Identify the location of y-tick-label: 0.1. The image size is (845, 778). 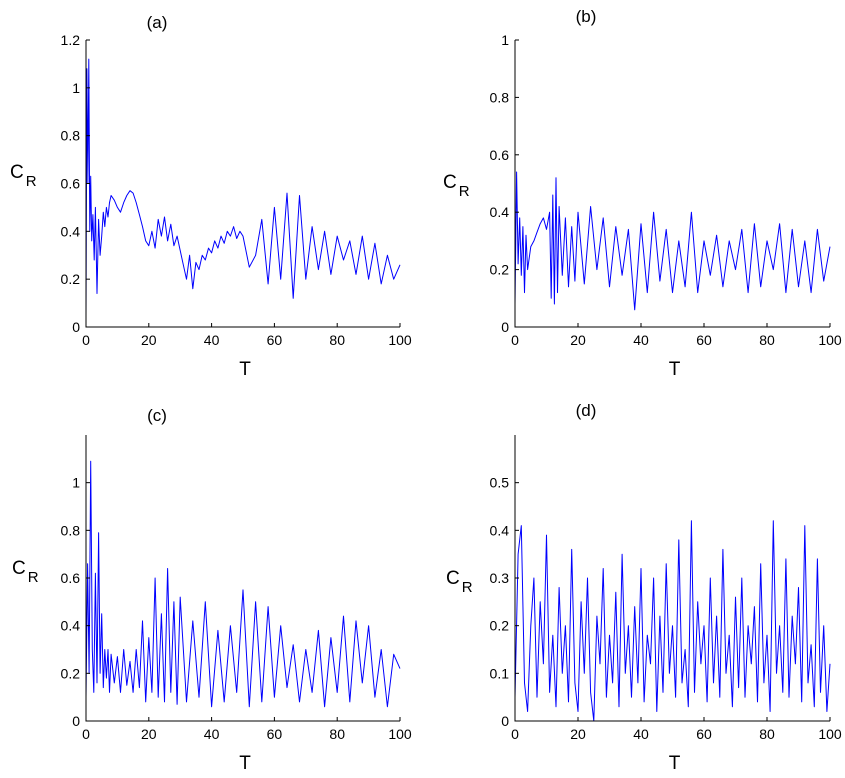
(500, 673).